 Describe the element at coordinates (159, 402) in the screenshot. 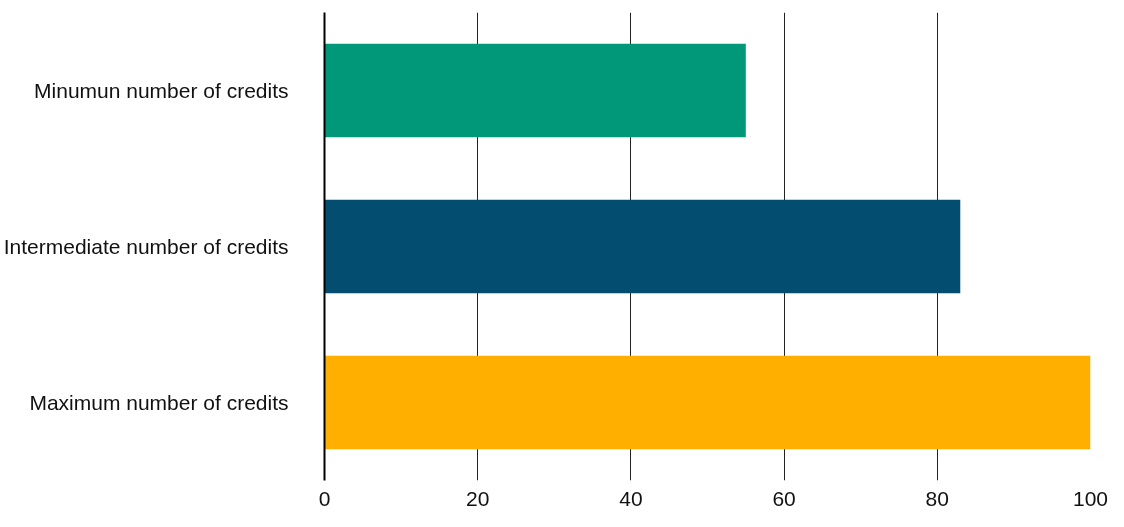

I see `y-tick-label: Maximum number of credits` at that location.